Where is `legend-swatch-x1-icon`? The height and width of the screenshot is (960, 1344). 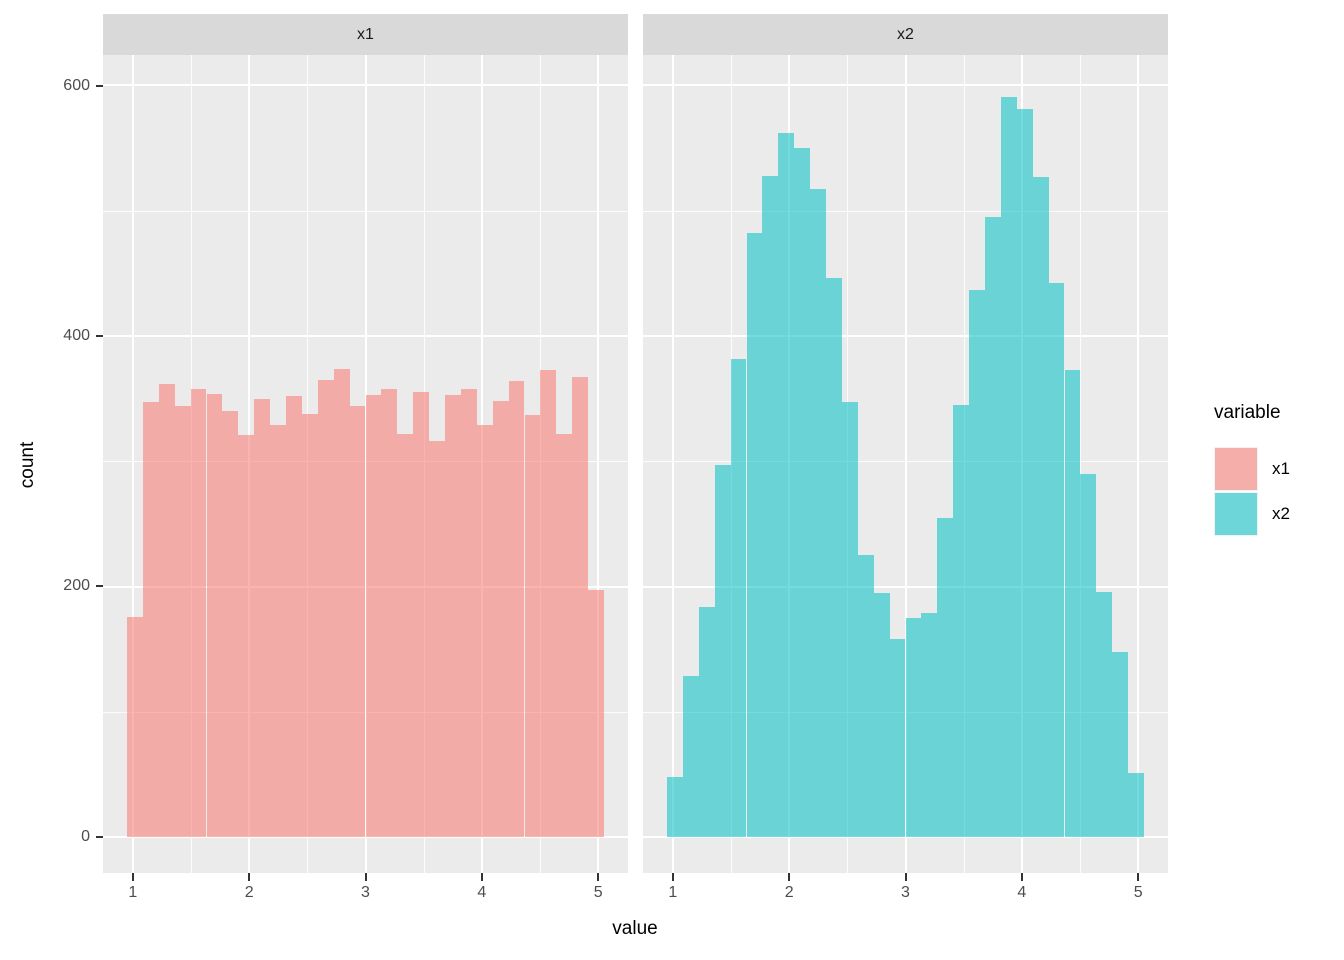 legend-swatch-x1-icon is located at coordinates (1236, 468).